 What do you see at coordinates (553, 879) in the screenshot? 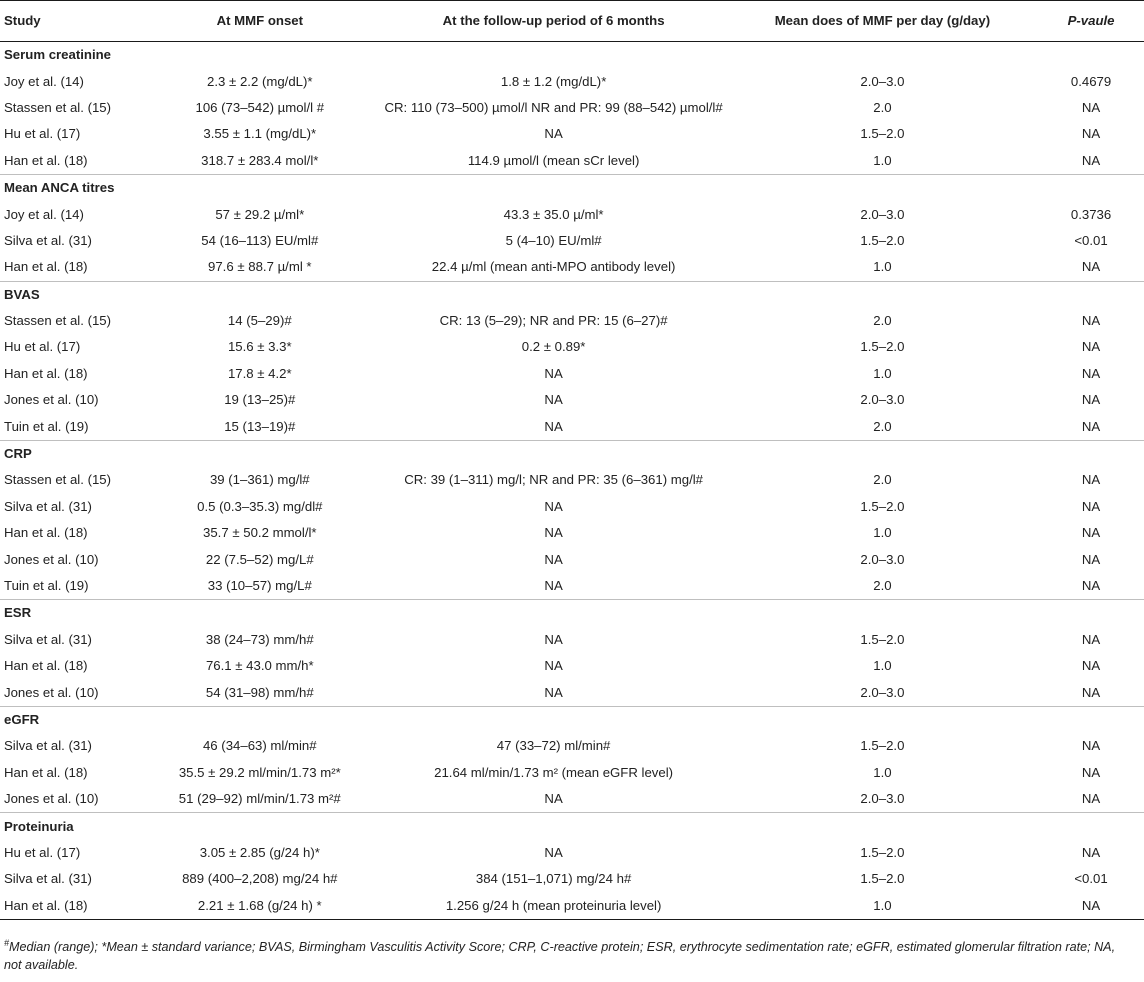
I see `cell-followup: 384 (151–1,071) mg/24 h#` at bounding box center [553, 879].